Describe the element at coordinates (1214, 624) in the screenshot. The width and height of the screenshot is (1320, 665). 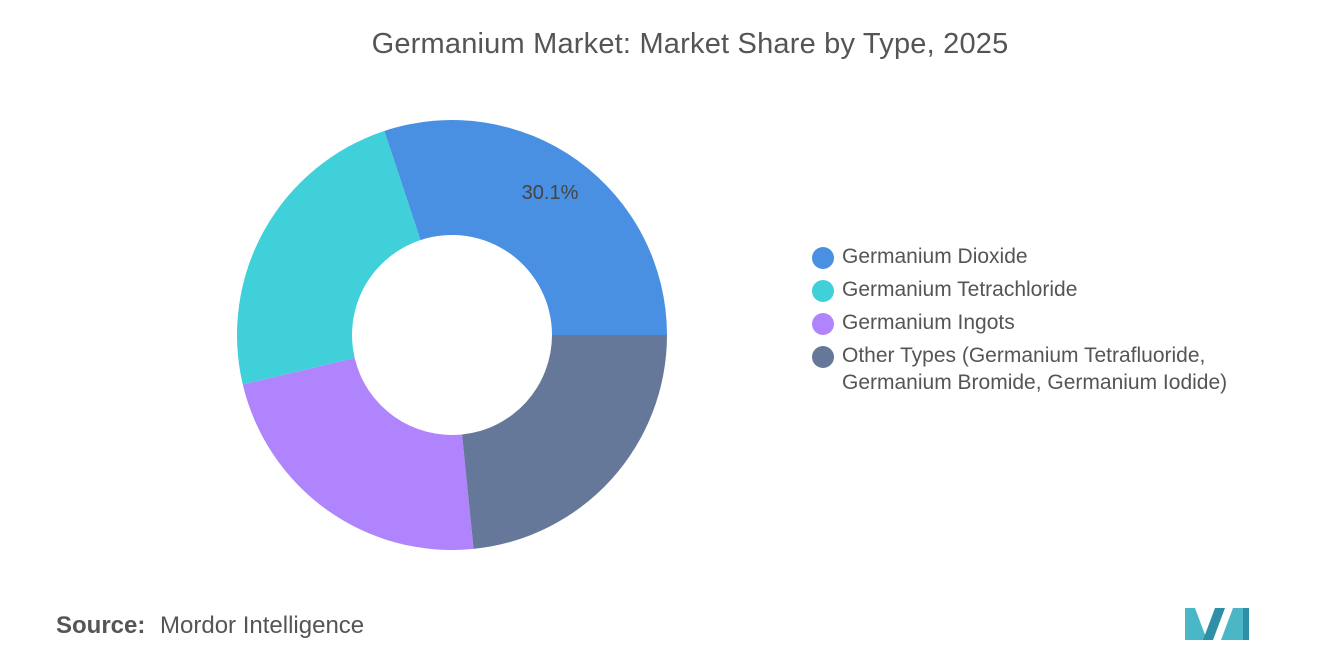
I see `logo-shape-middle` at that location.